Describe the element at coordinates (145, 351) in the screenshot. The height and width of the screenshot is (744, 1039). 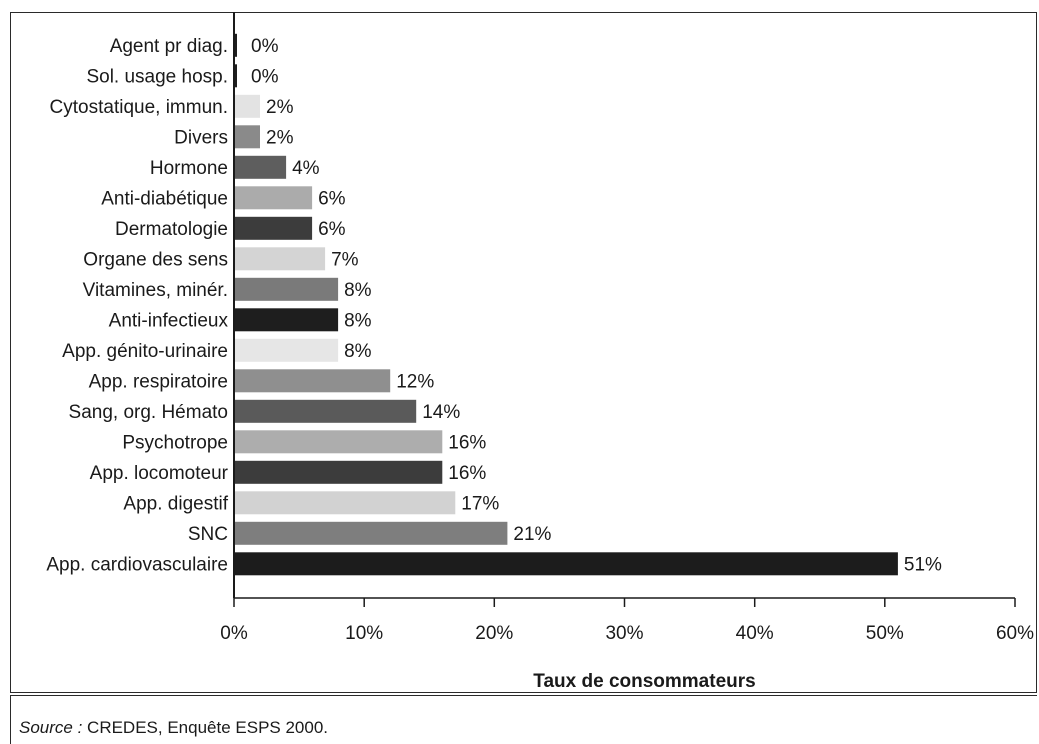
I see `category-label: App. génito-urinaire` at that location.